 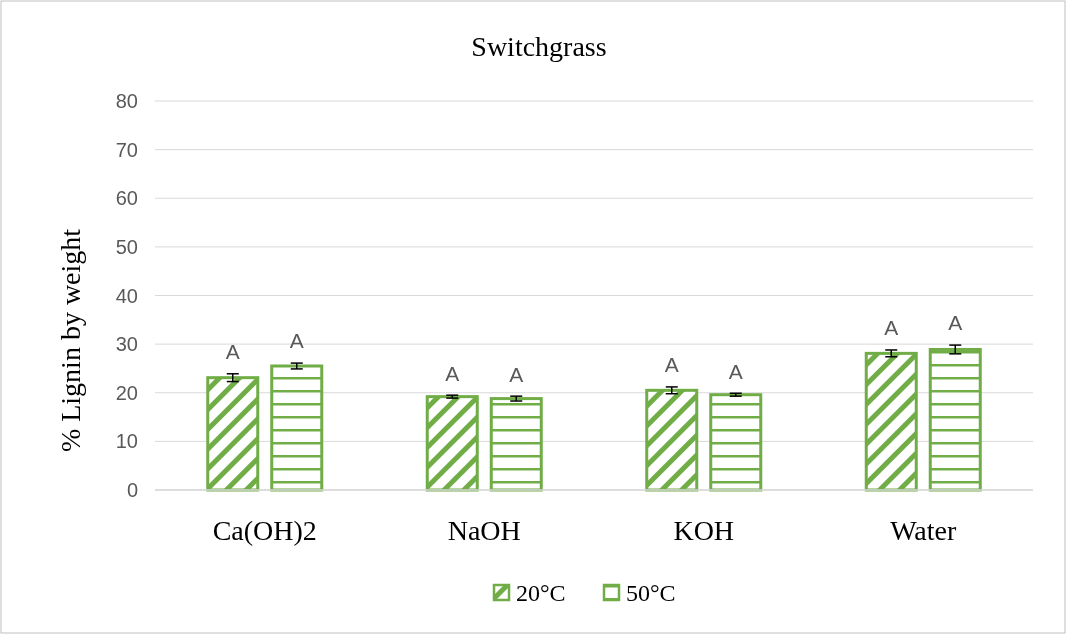 What do you see at coordinates (264, 530) in the screenshot?
I see `x-tick-label: Ca(OH)2` at bounding box center [264, 530].